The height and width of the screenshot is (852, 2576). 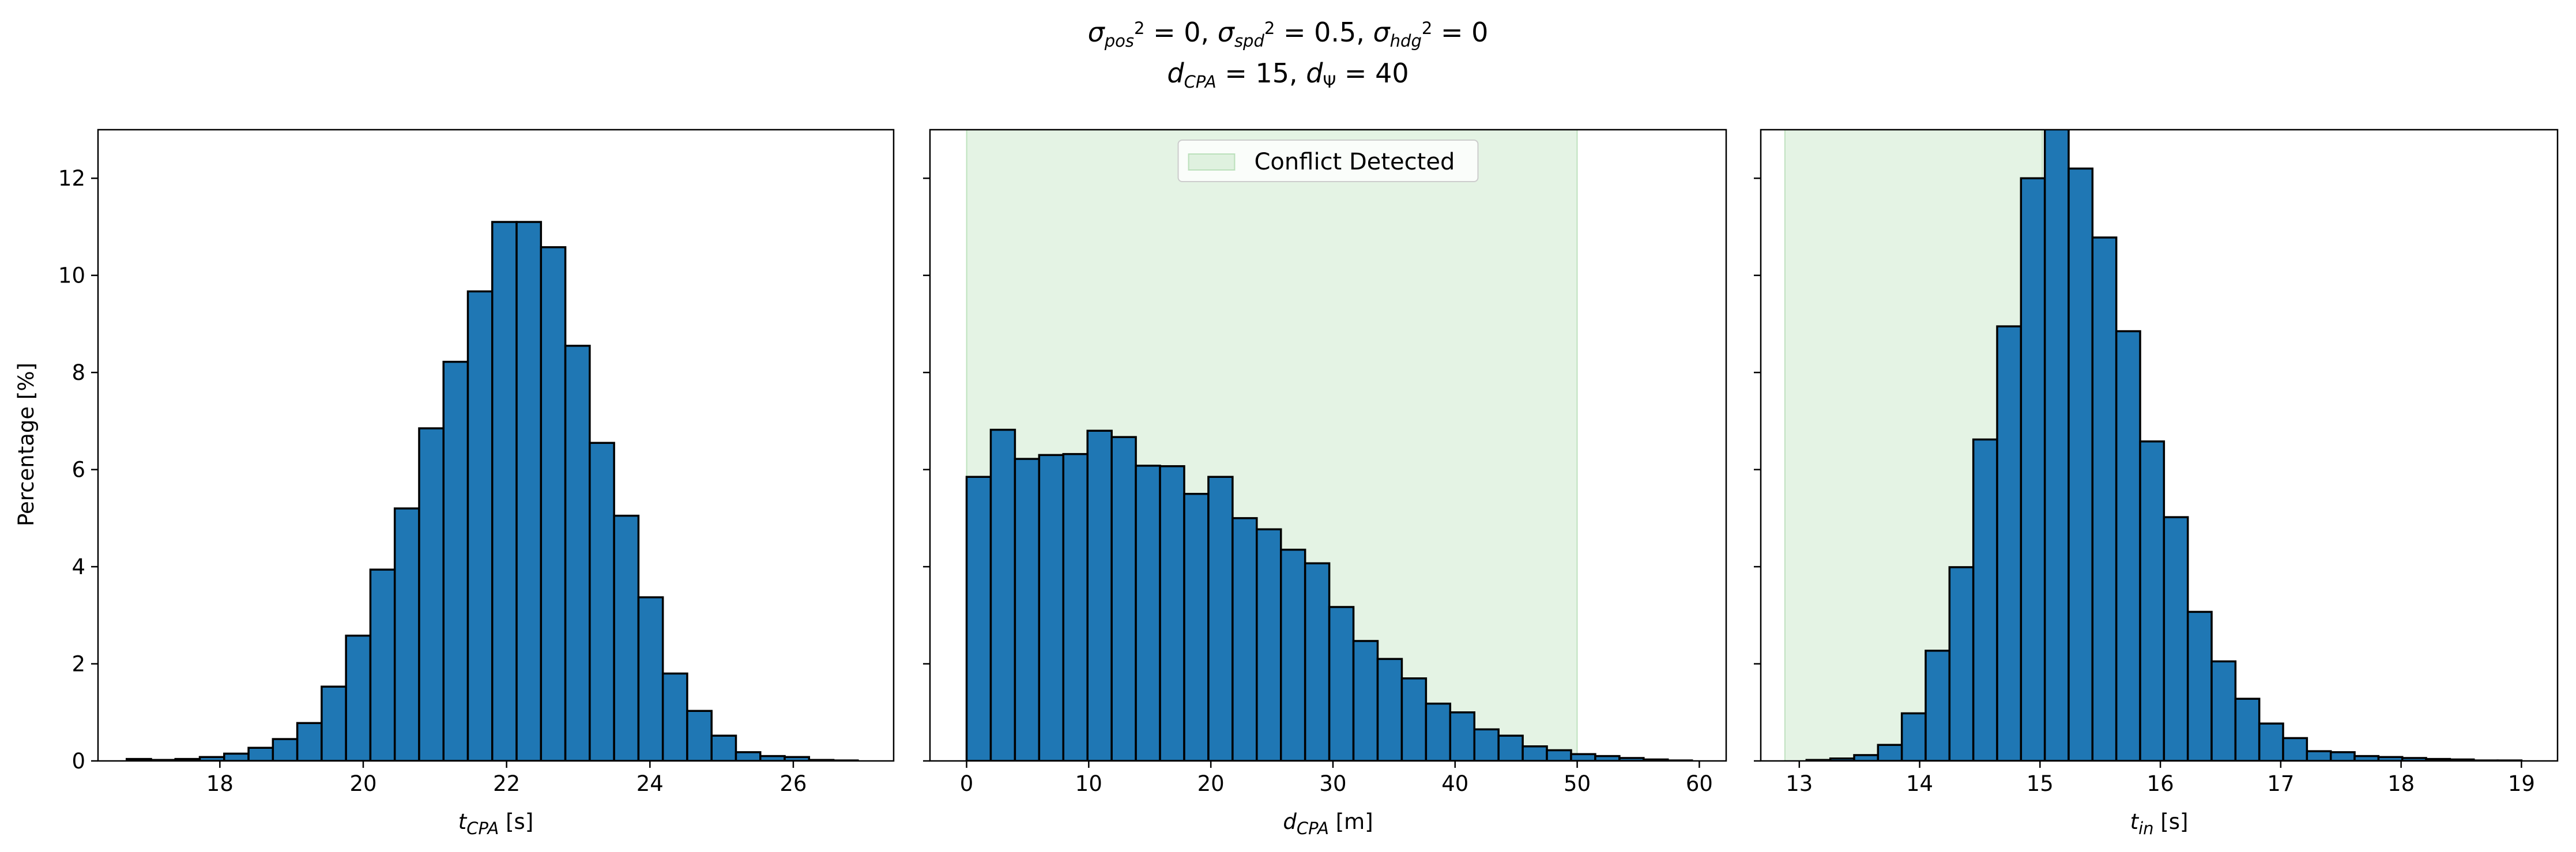 I want to click on legend-label: Conflict Detected, so click(x=1355, y=162).